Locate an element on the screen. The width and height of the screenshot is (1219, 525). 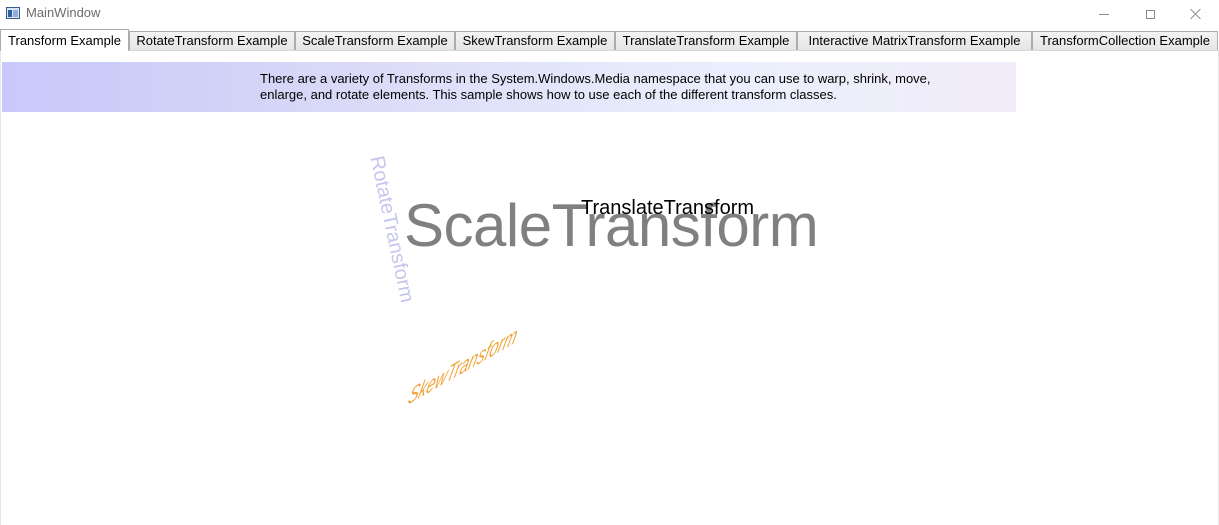
minimize-button is located at coordinates (1104, 14).